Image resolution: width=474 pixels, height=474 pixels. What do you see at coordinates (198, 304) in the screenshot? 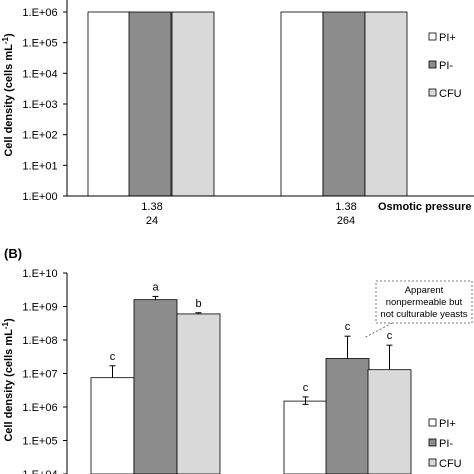
I see `significance-letter: b` at bounding box center [198, 304].